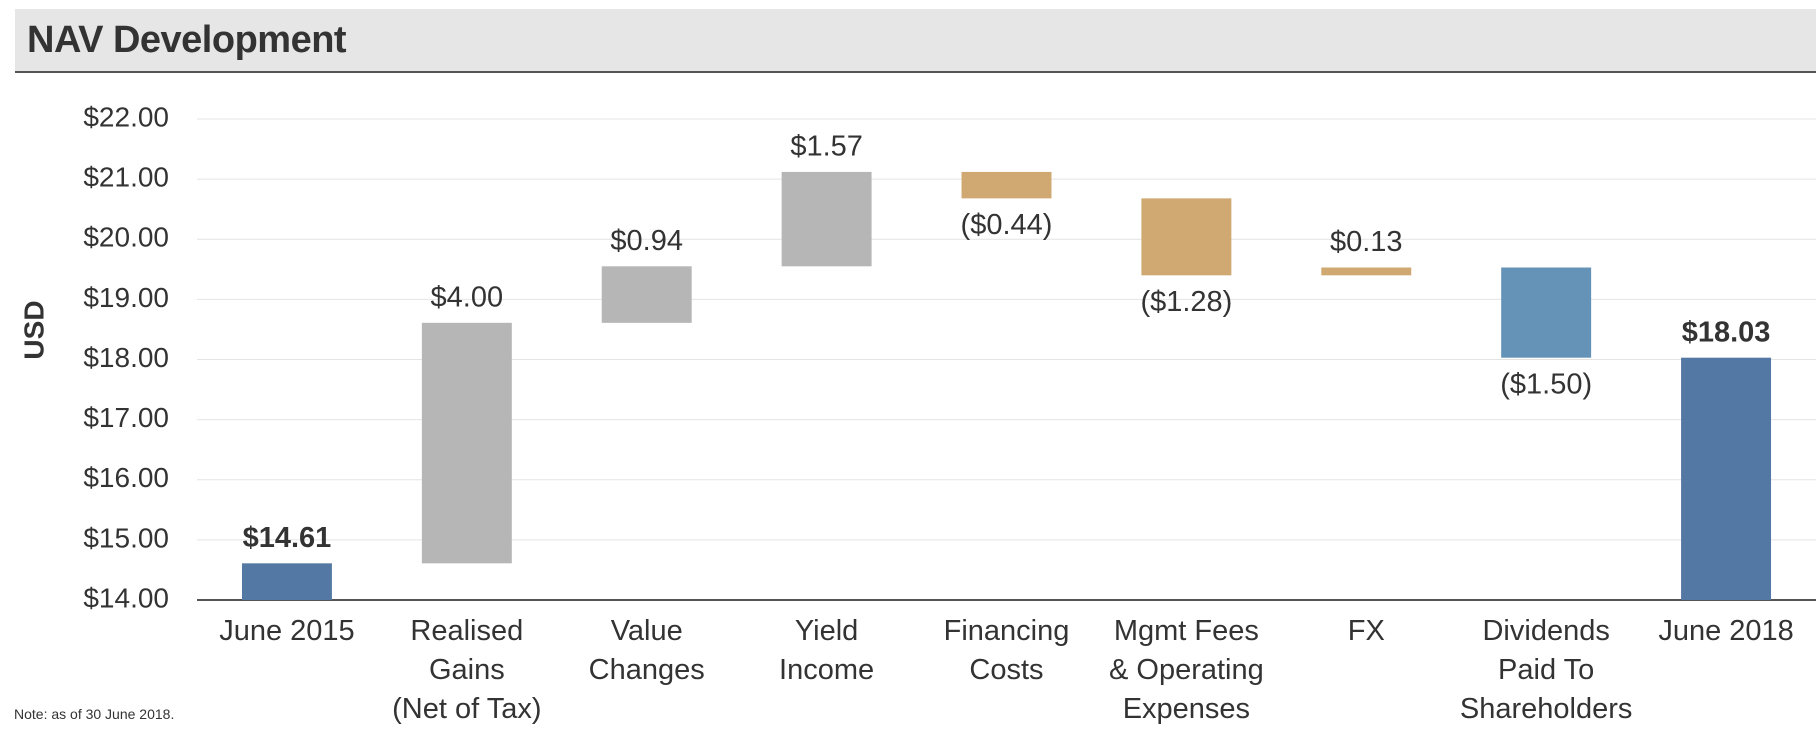 This screenshot has height=742, width=1816. What do you see at coordinates (126, 237) in the screenshot?
I see `y-tick-label: $20.00` at bounding box center [126, 237].